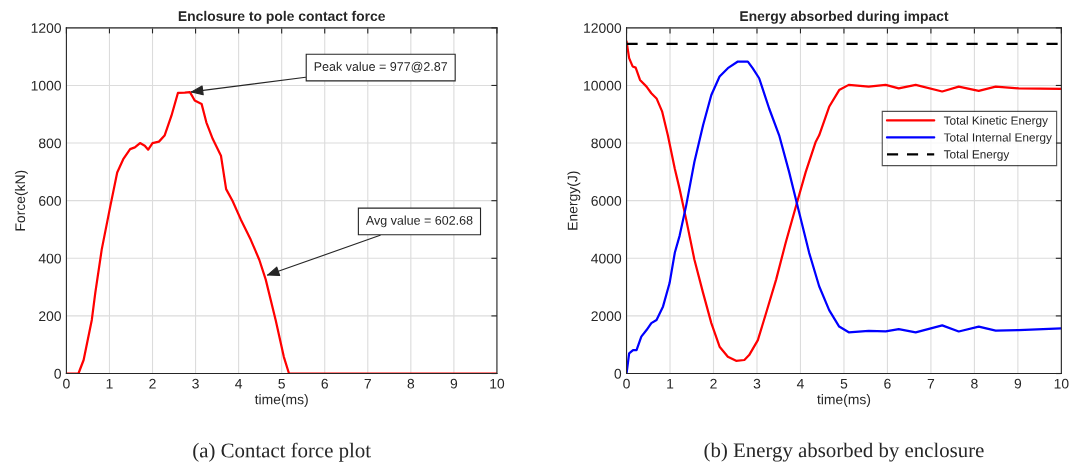 The height and width of the screenshot is (464, 1071). What do you see at coordinates (976, 155) in the screenshot?
I see `legend-label: Total Energy` at bounding box center [976, 155].